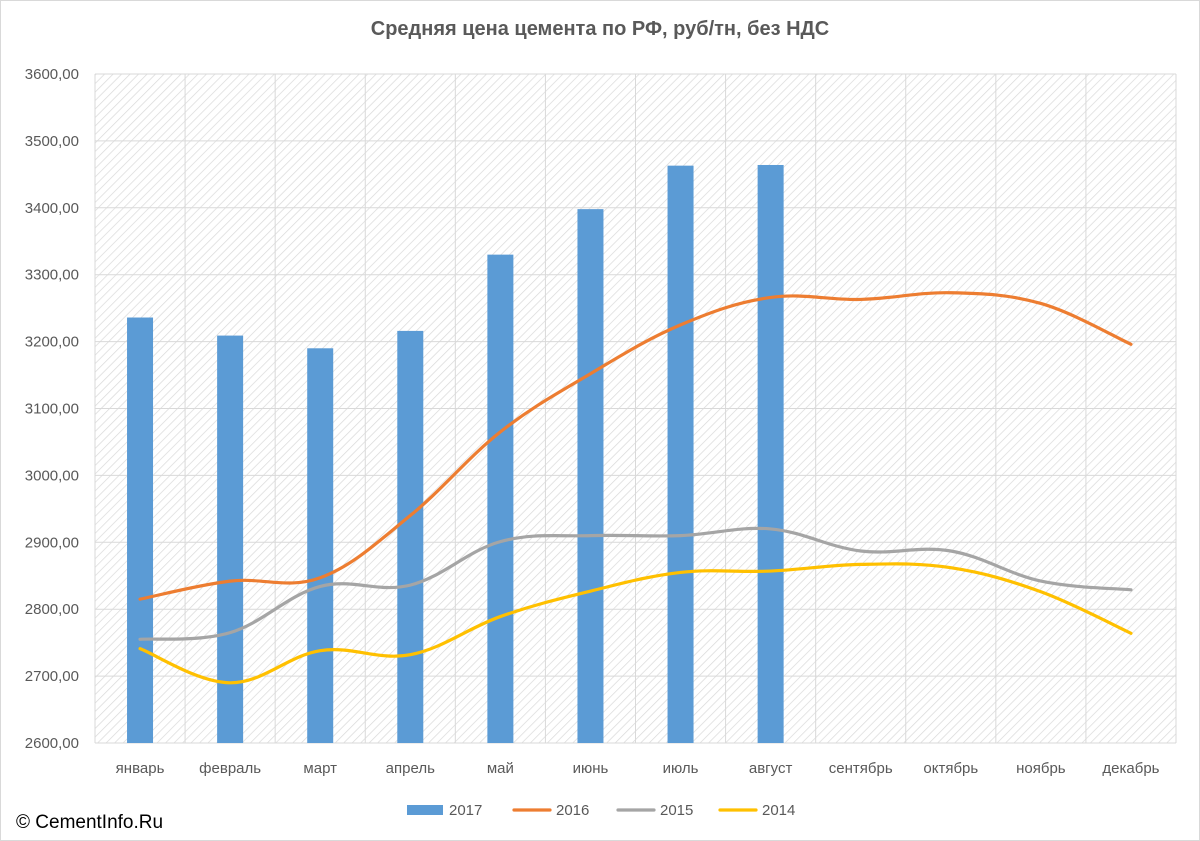  Describe the element at coordinates (465, 810) in the screenshot. I see `legend-label-2017: 2017` at that location.